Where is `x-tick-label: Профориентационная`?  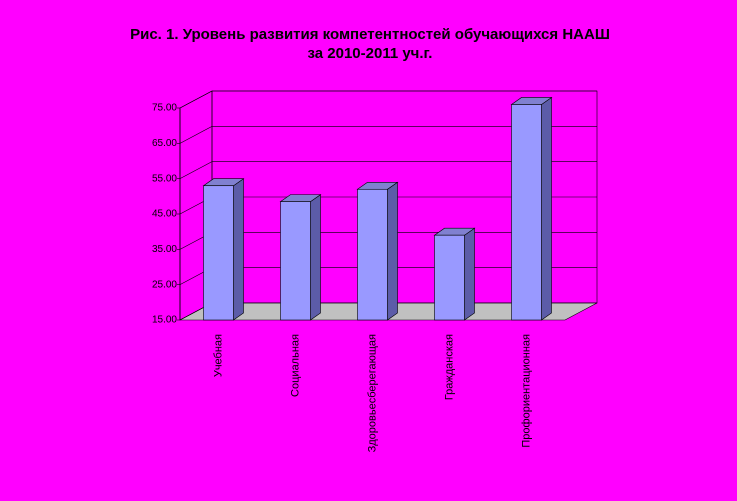 x-tick-label: Профориентационная is located at coordinates (526, 391).